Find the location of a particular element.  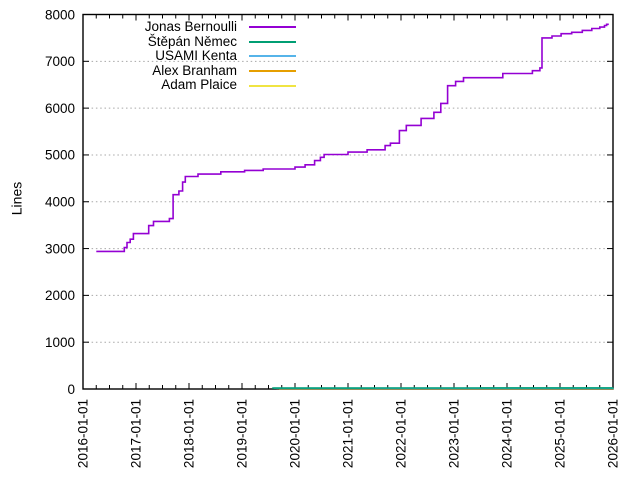

legend-label: Jonas Bernoulli is located at coordinates (190, 26).